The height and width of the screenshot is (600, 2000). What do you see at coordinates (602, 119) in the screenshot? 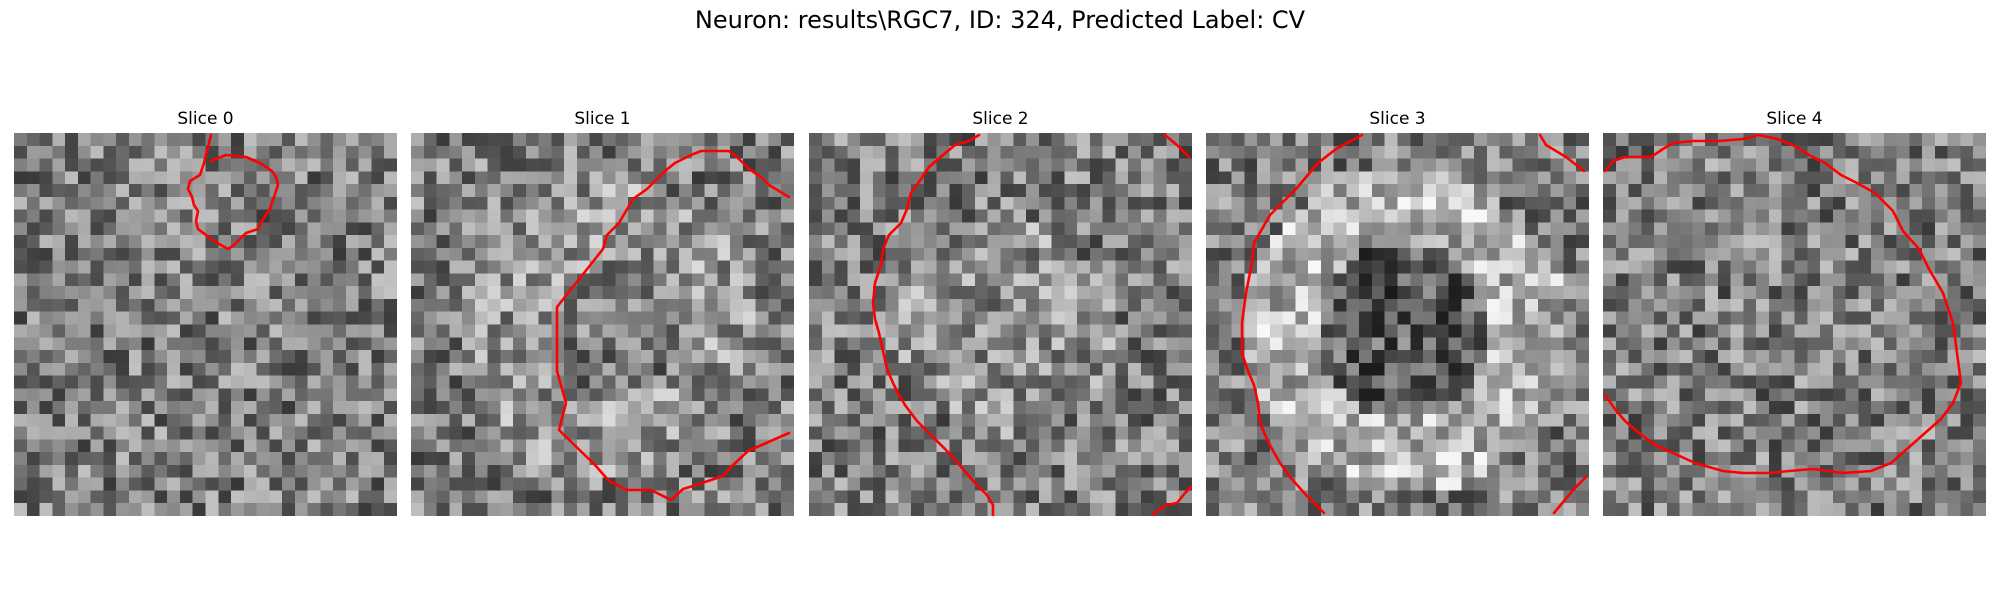
I see `slice-title: Slice 1` at bounding box center [602, 119].